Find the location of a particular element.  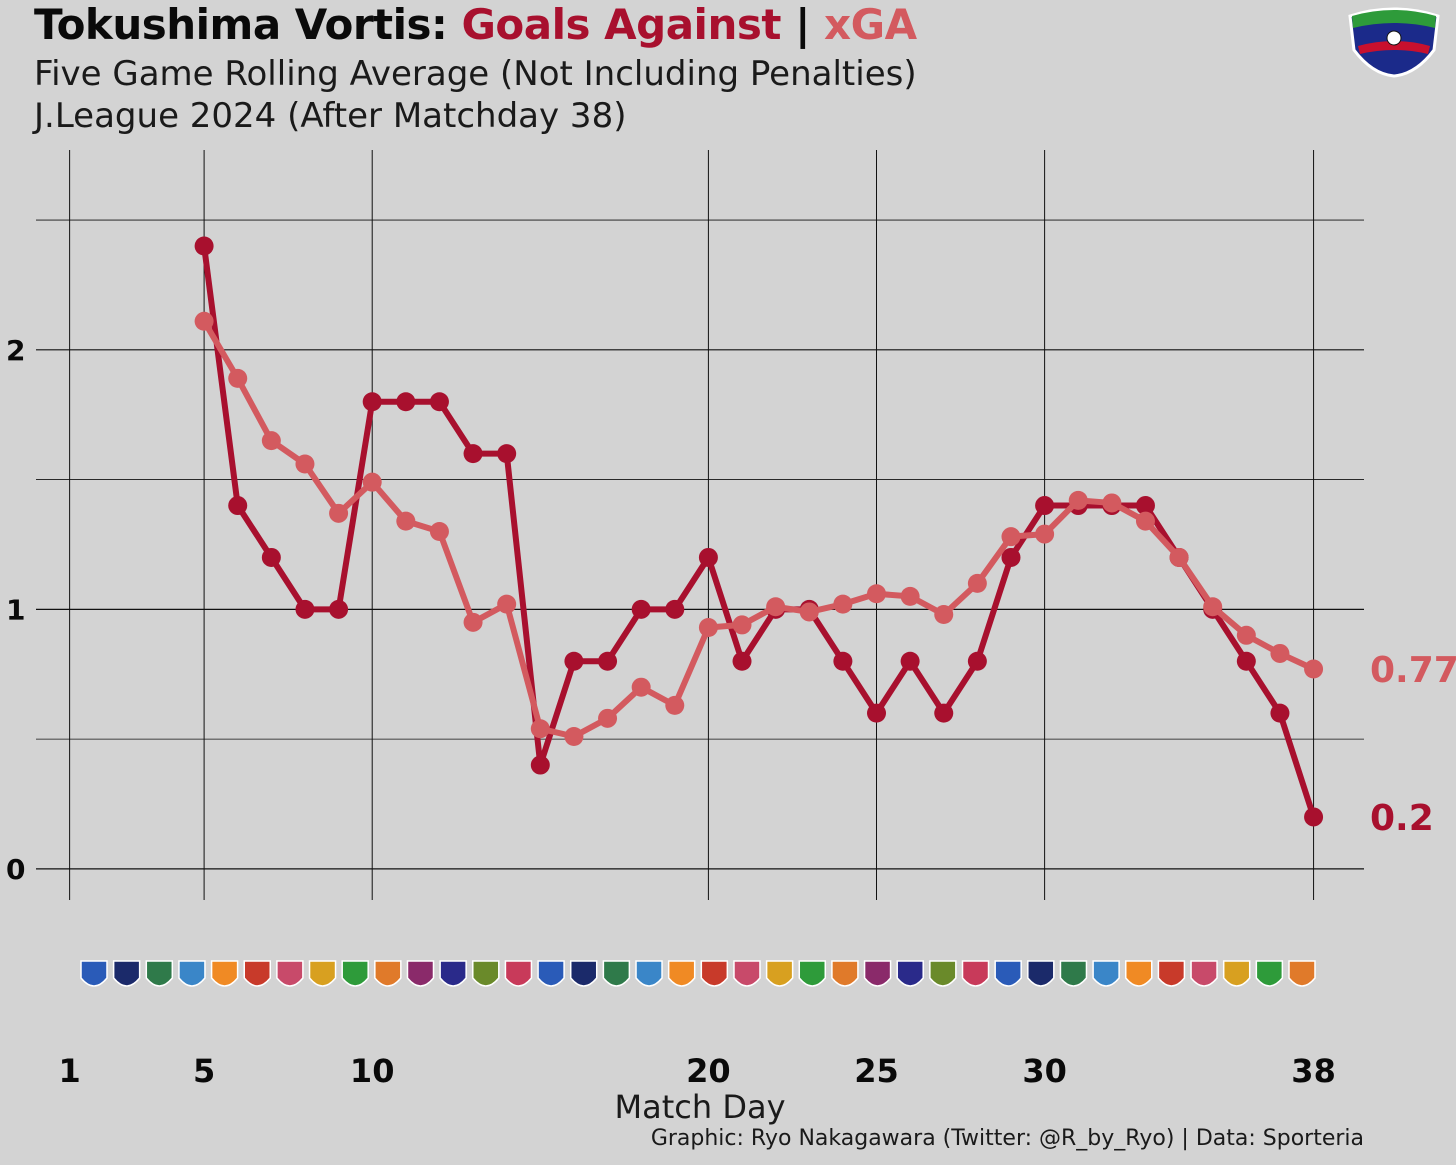

x-tick-label: 30 is located at coordinates (1044, 1071).